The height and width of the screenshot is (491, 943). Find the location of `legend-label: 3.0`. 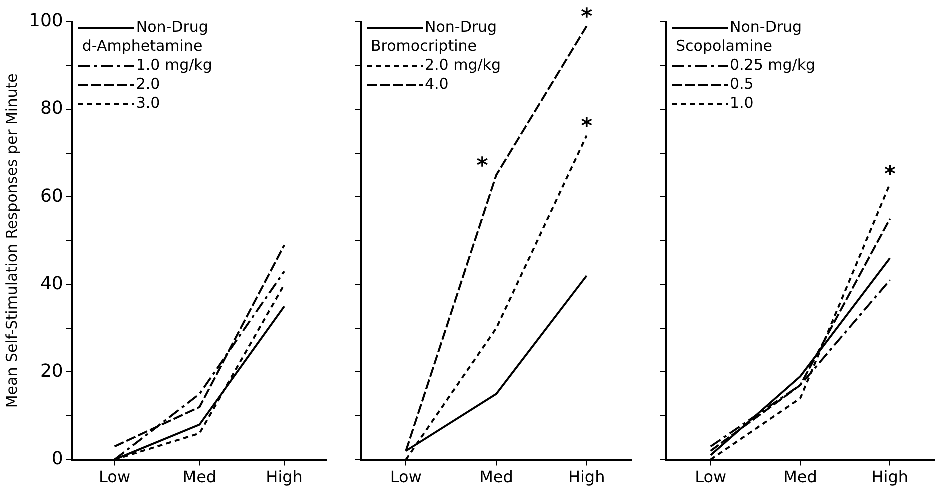

legend-label: 3.0 is located at coordinates (148, 103).